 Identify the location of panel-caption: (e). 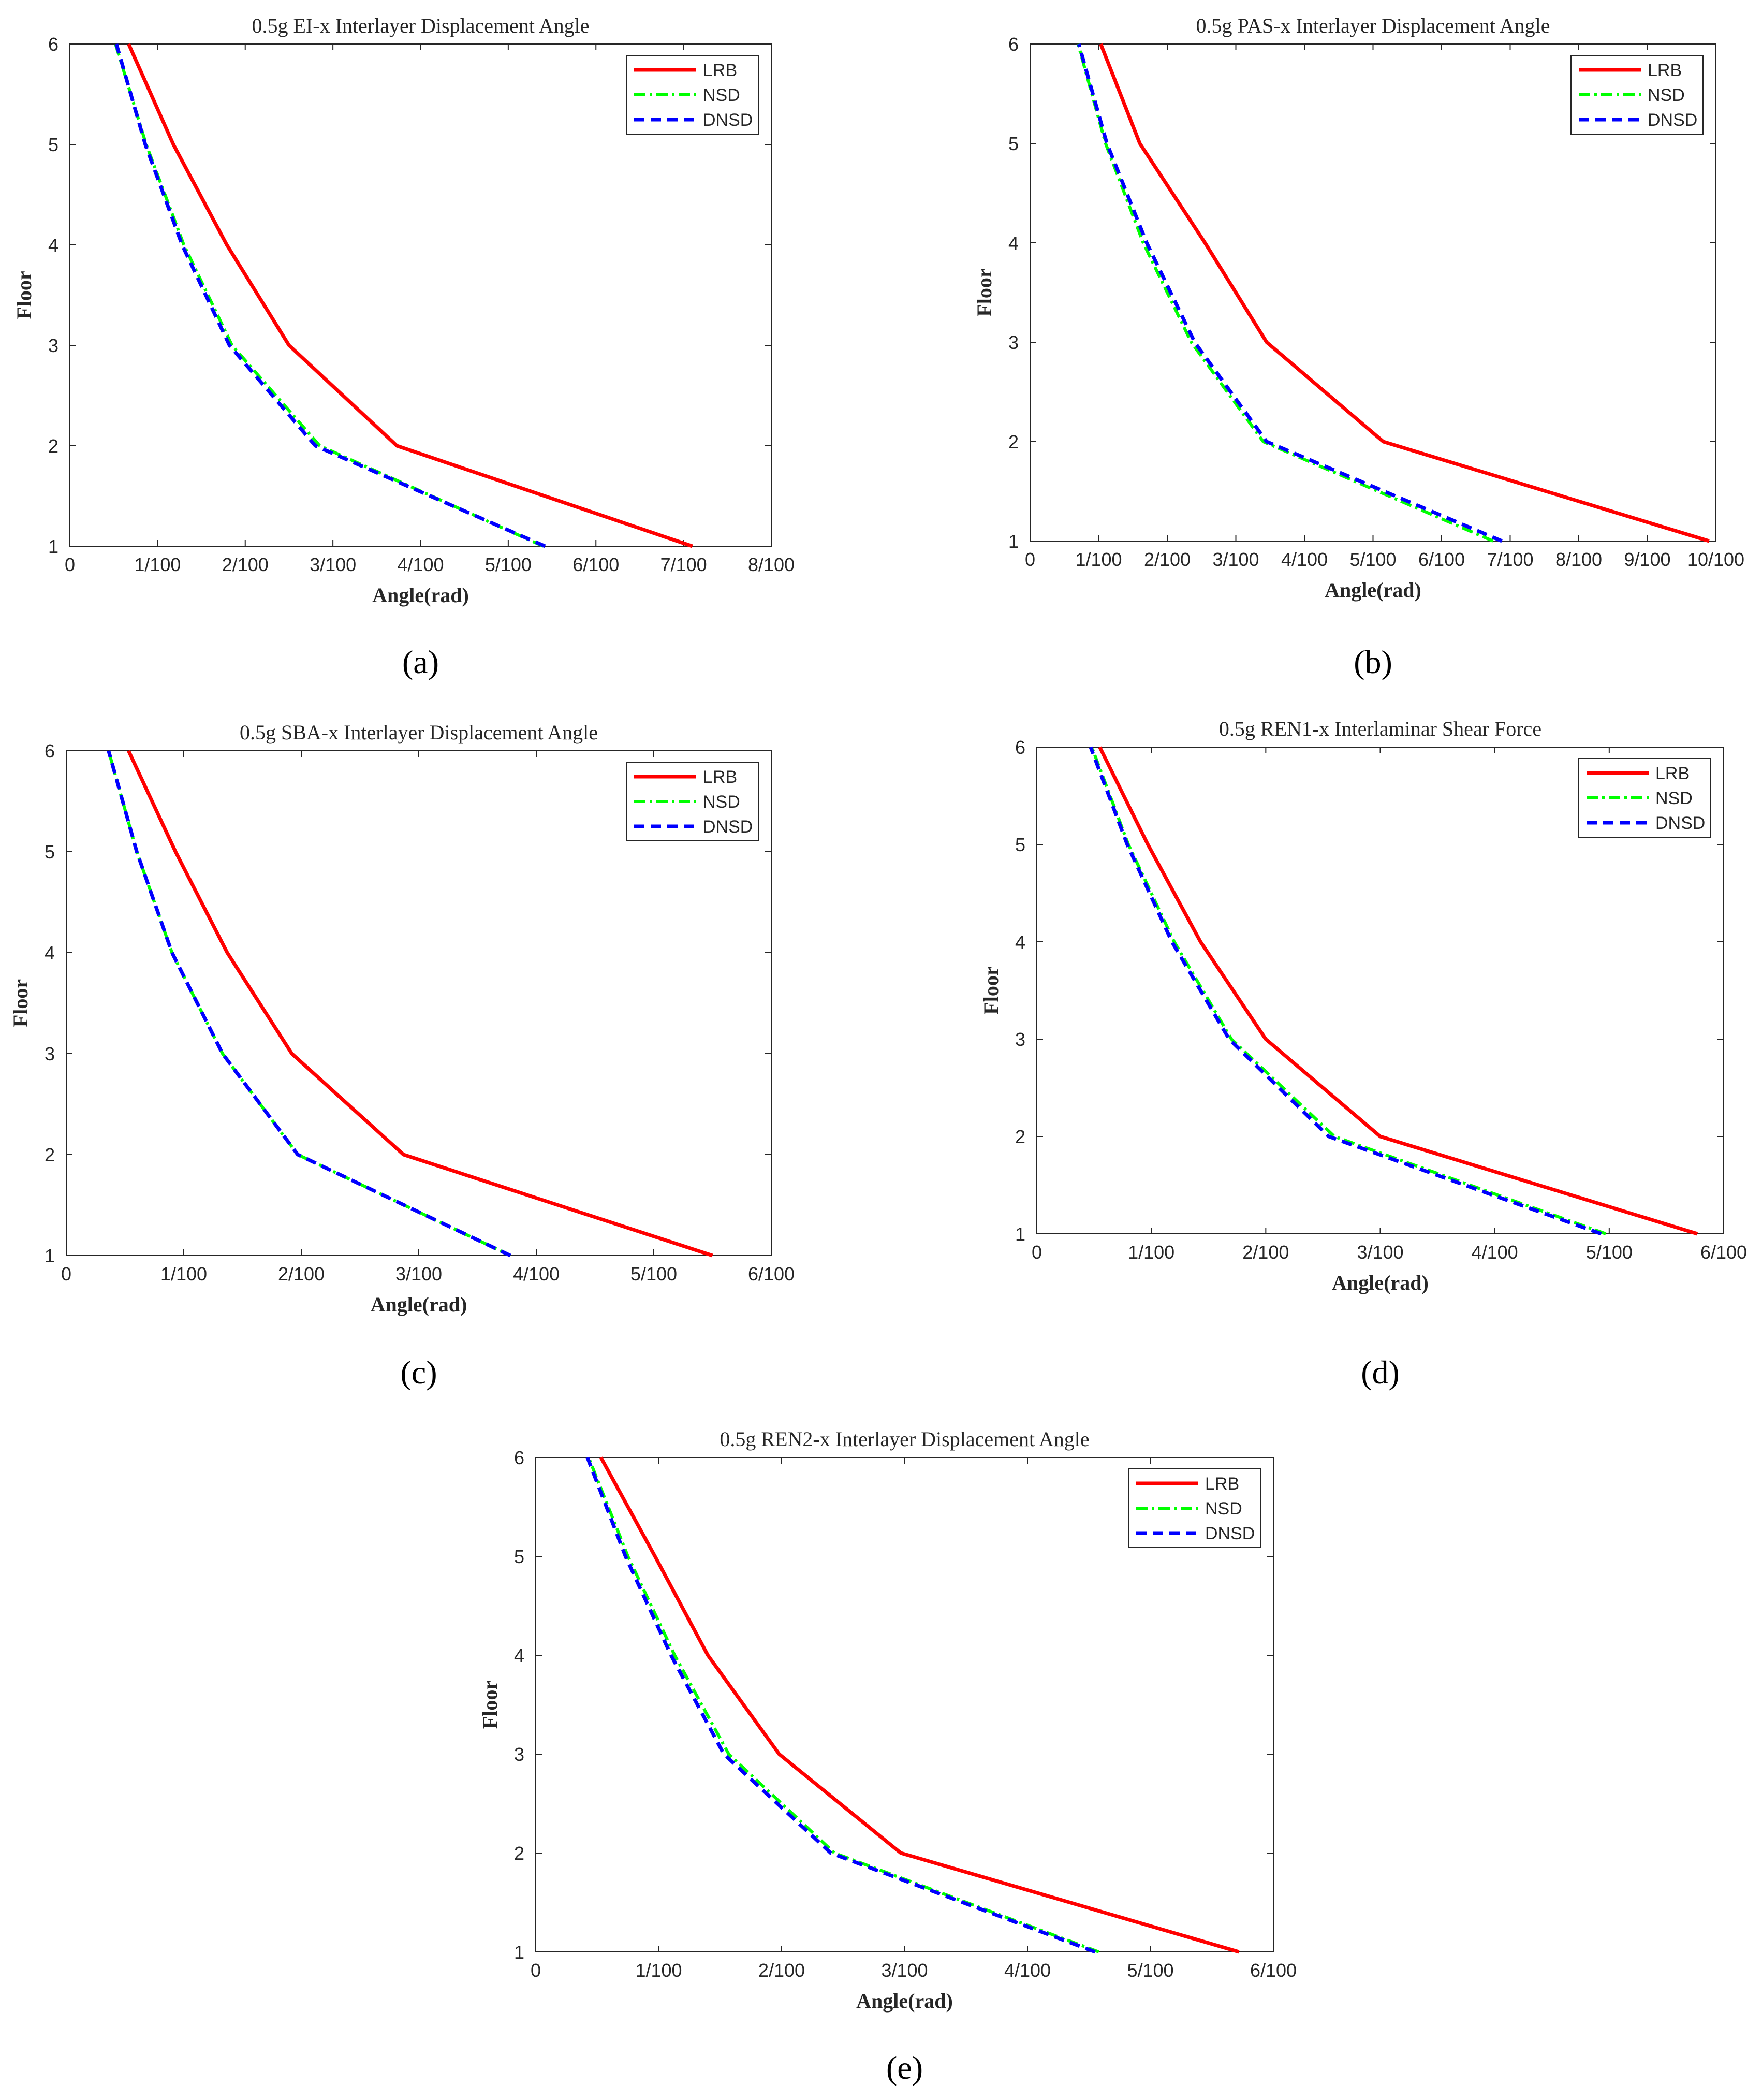
(904, 2067).